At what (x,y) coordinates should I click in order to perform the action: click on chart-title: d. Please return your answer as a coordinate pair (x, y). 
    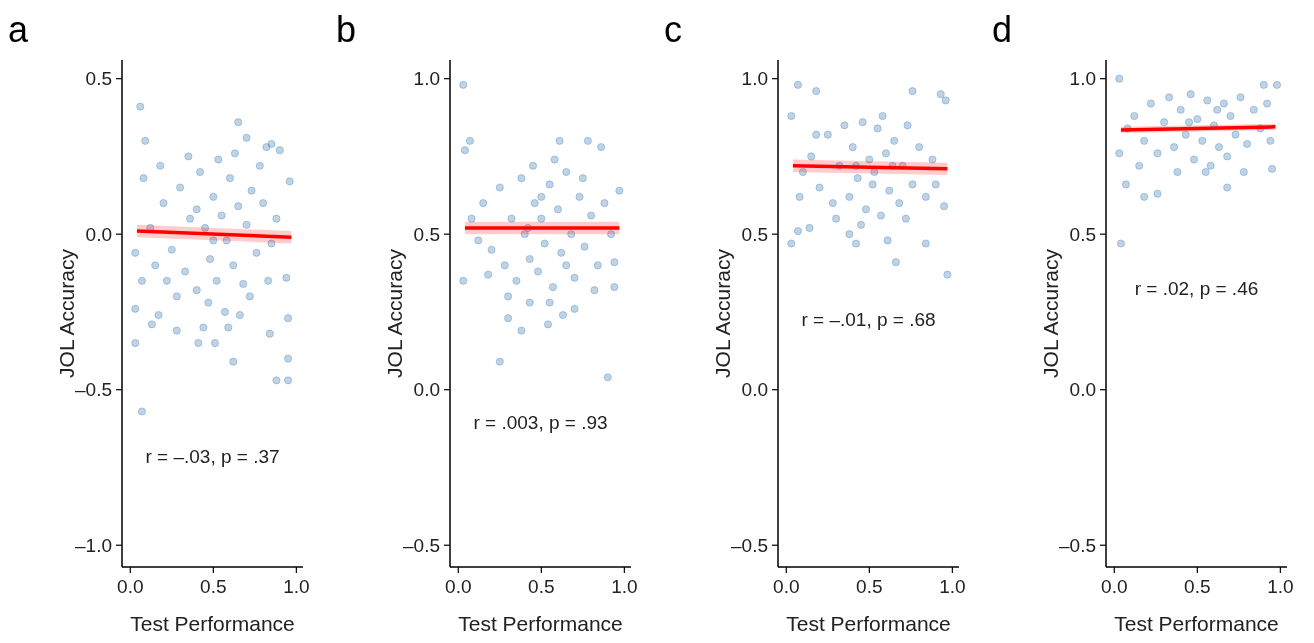
    Looking at the image, I should click on (1002, 29).